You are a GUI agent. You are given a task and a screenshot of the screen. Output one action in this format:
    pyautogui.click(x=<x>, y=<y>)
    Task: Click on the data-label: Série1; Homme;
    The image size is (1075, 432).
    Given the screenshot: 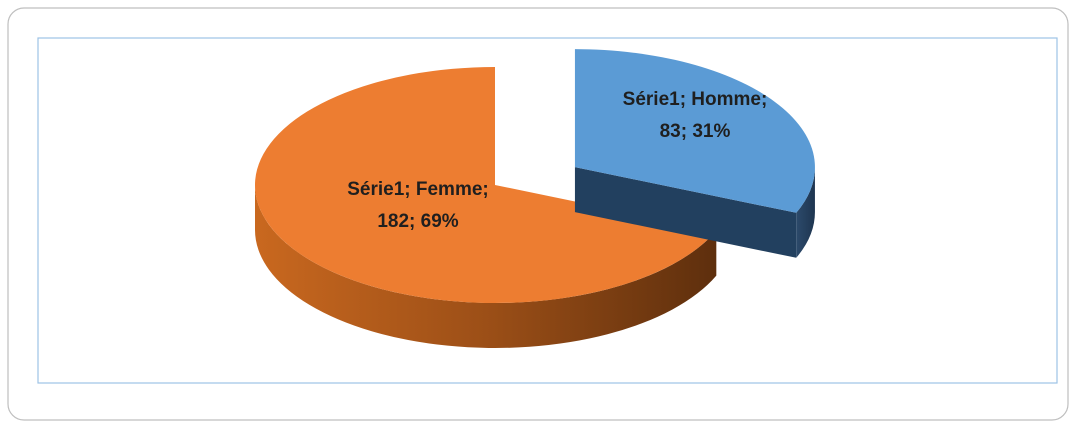 What is the action you would take?
    pyautogui.click(x=695, y=99)
    